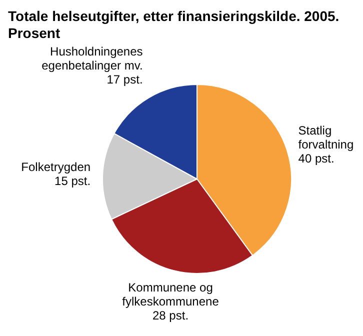 Image resolution: width=363 pixels, height=336 pixels. Describe the element at coordinates (174, 25) in the screenshot. I see `chart-title: Totale helseutgifter, etter finansieringskilde. 2005. Prosent` at that location.